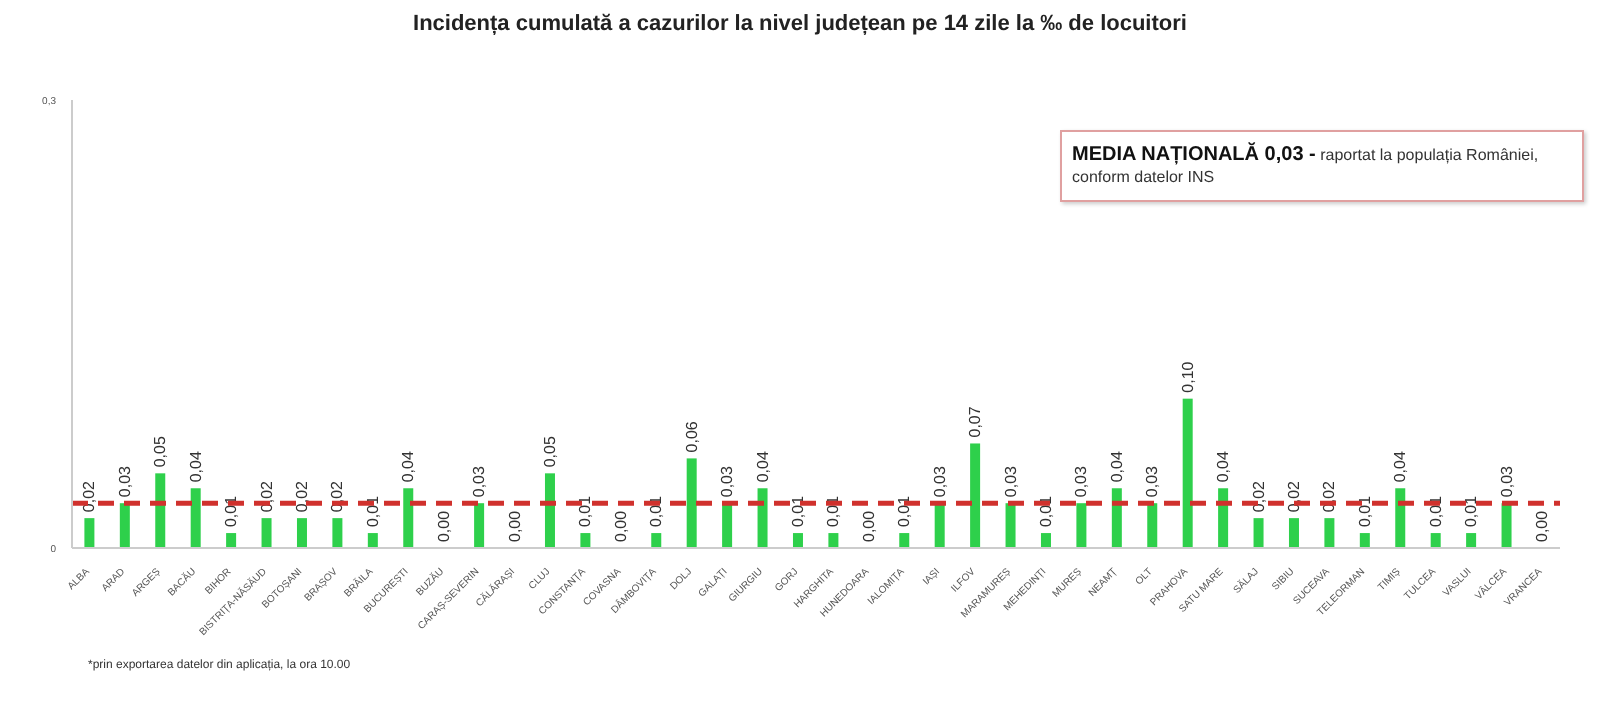 The height and width of the screenshot is (706, 1600). What do you see at coordinates (1187, 376) in the screenshot?
I see `data-label: 0,10` at bounding box center [1187, 376].